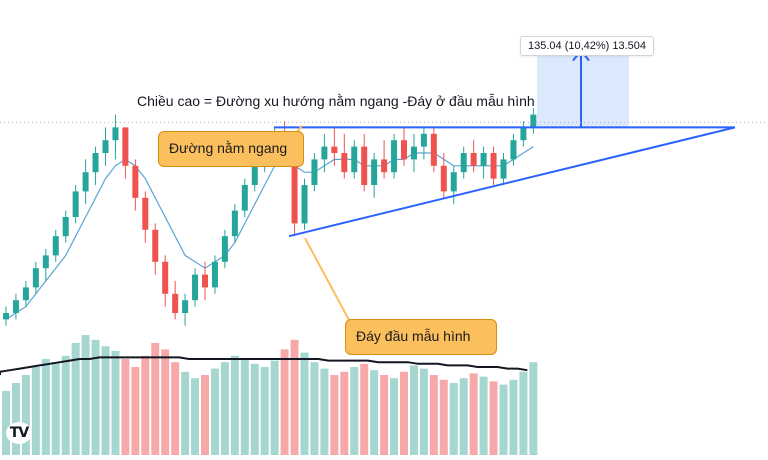 Image resolution: width=768 pixels, height=460 pixels. What do you see at coordinates (583, 89) in the screenshot?
I see `projection-box` at bounding box center [583, 89].